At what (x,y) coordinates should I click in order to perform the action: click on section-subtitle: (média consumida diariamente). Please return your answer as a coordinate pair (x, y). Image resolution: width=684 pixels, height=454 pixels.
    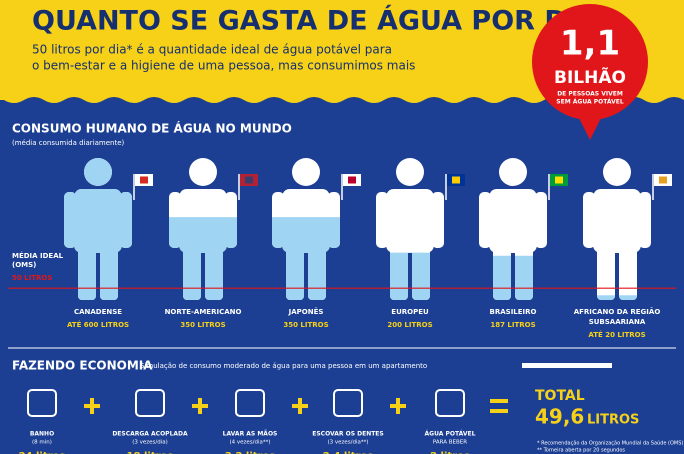
    Looking at the image, I should click on (68, 143).